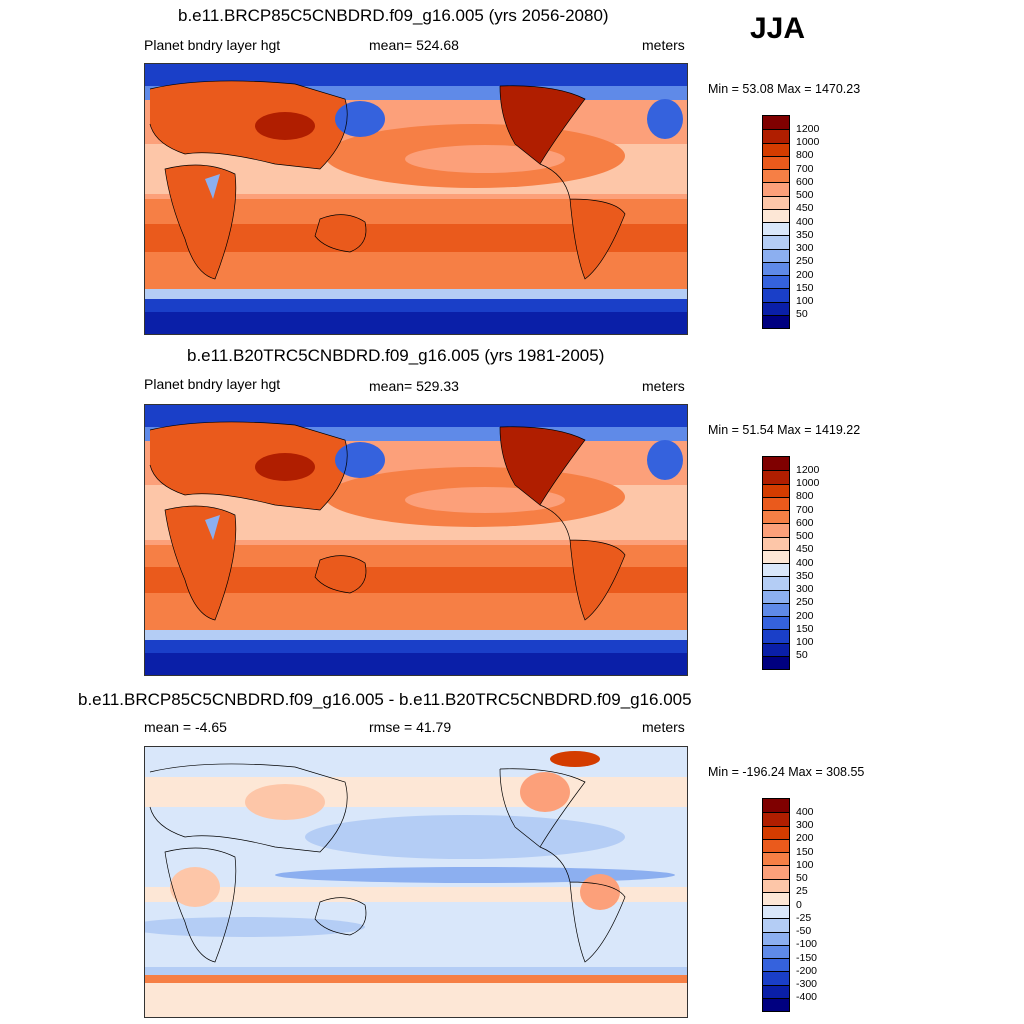  Describe the element at coordinates (807, 958) in the screenshot. I see `colorbar-tick: -150` at that location.